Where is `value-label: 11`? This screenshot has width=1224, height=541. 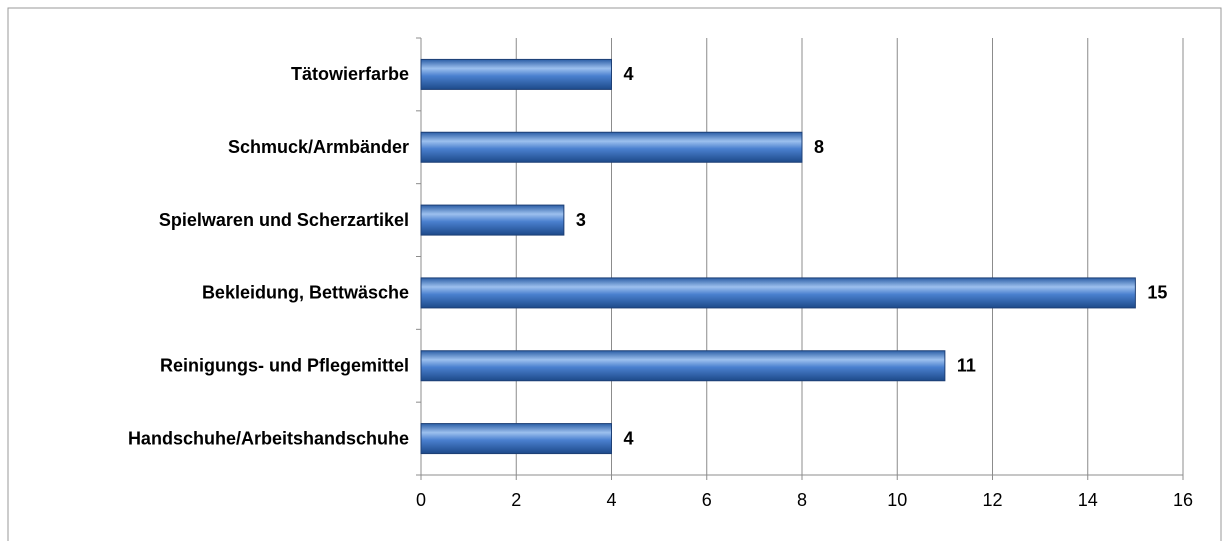 value-label: 11 is located at coordinates (966, 366).